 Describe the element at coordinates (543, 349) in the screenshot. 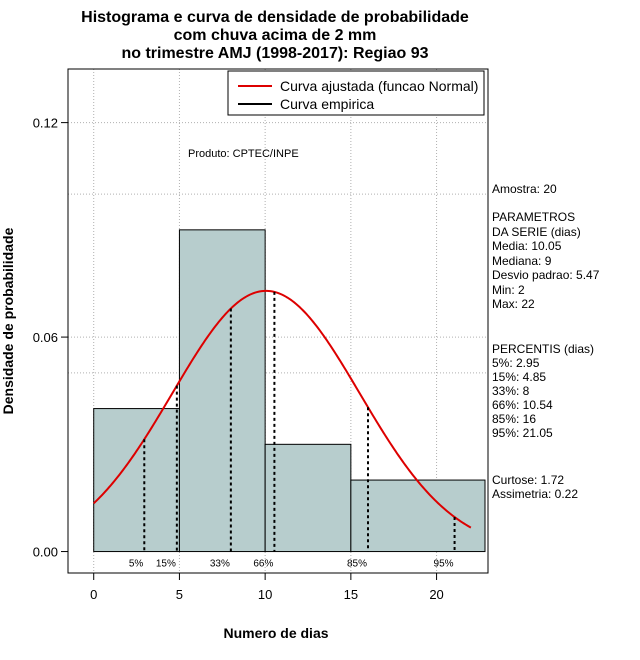

I see `percent-line-1: PERCENTIS (dias)` at that location.